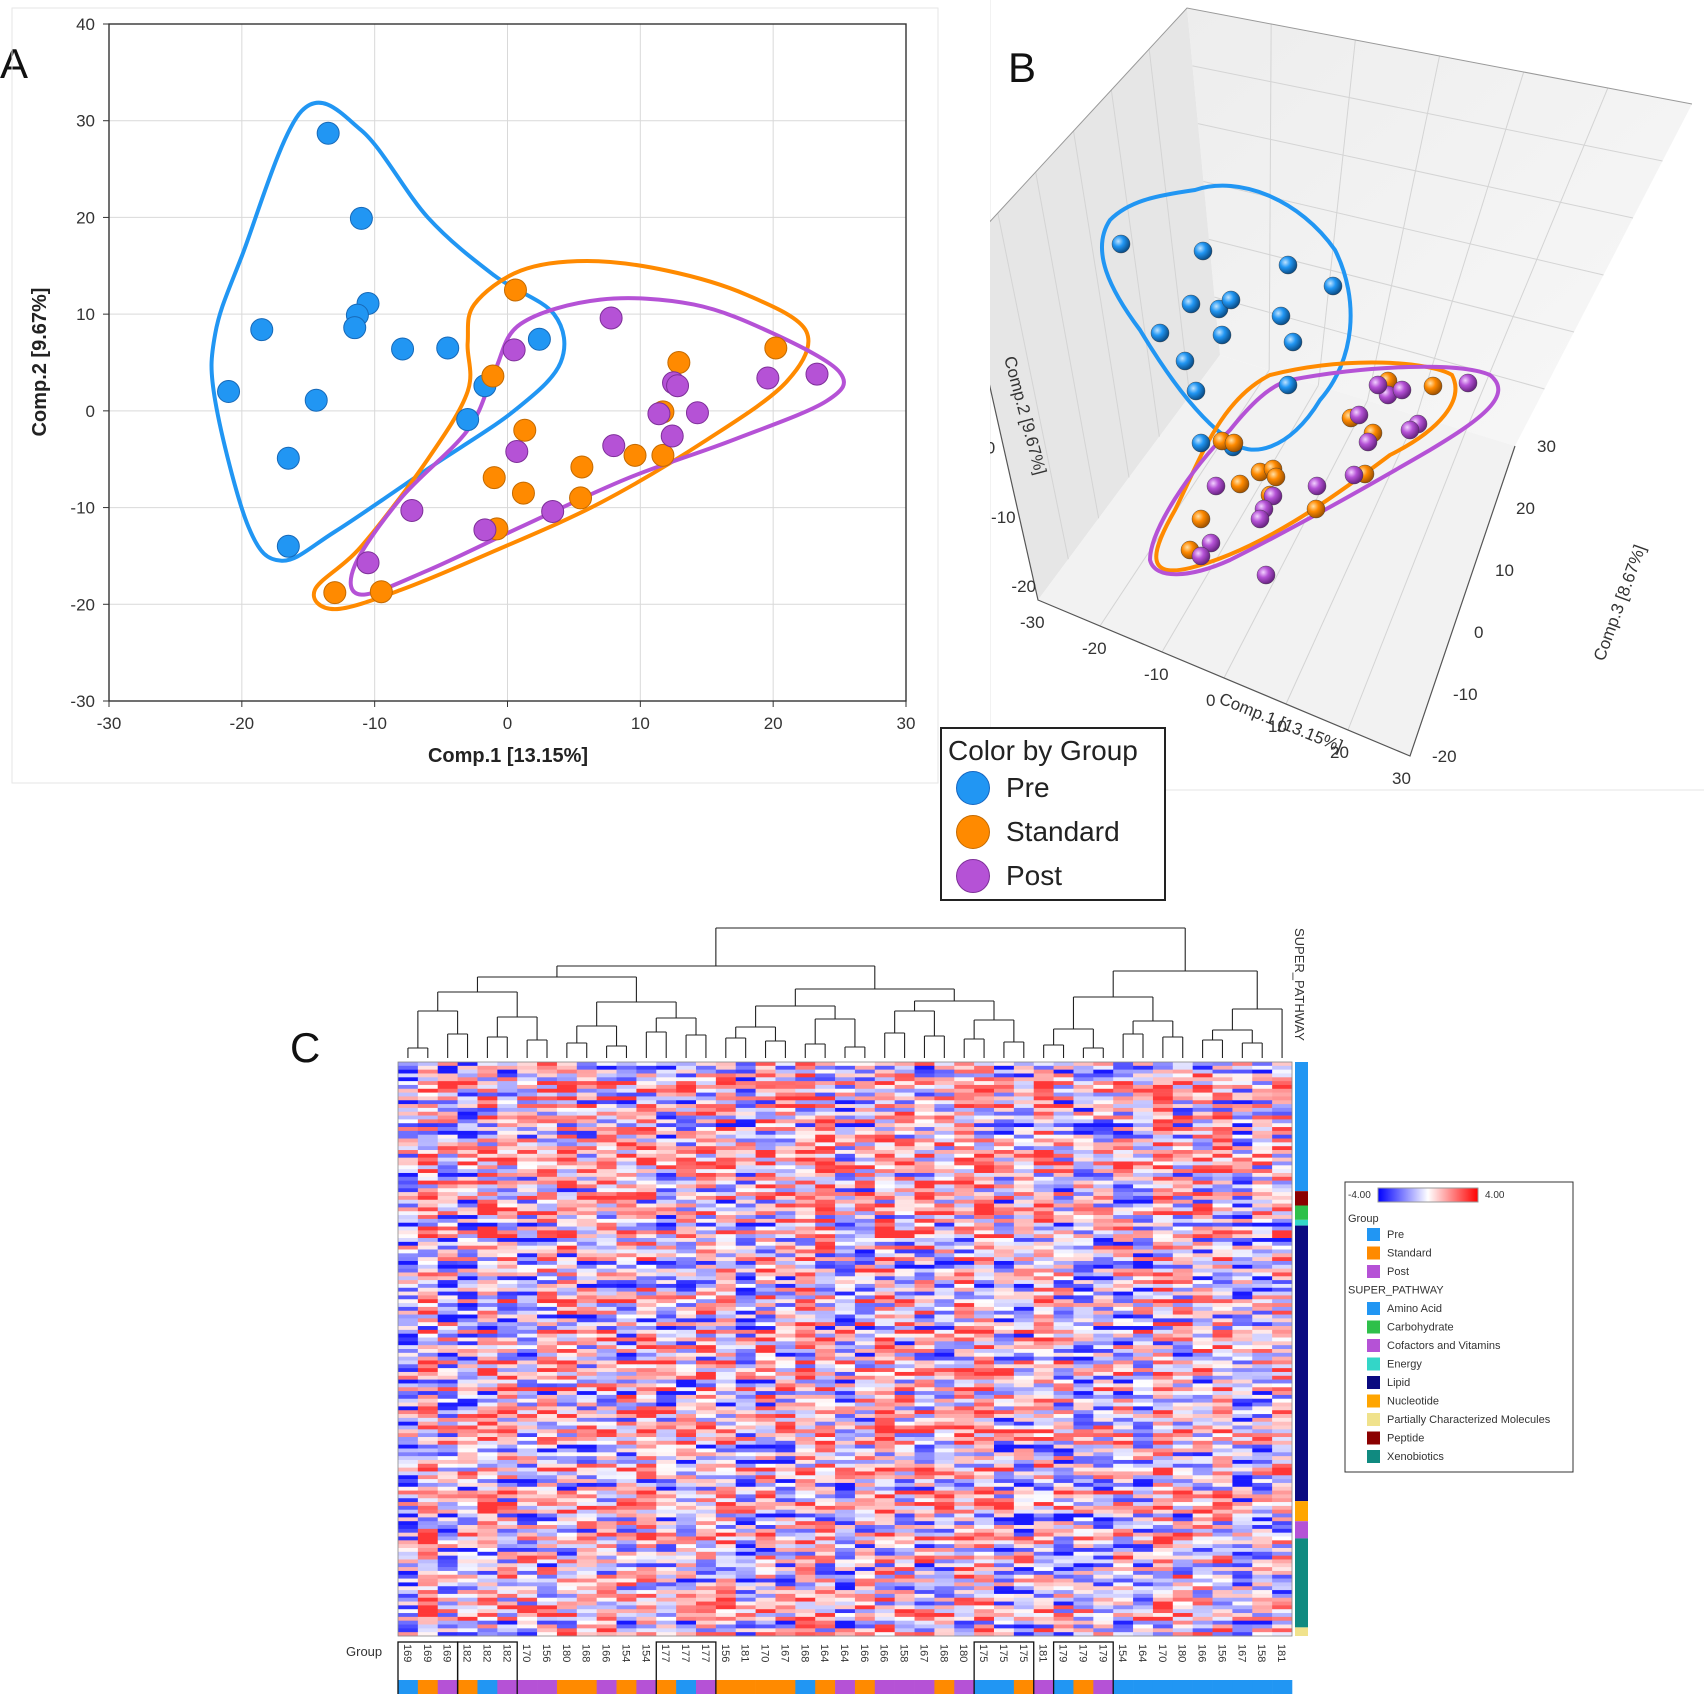  I want to click on post-point, so click(514, 350).